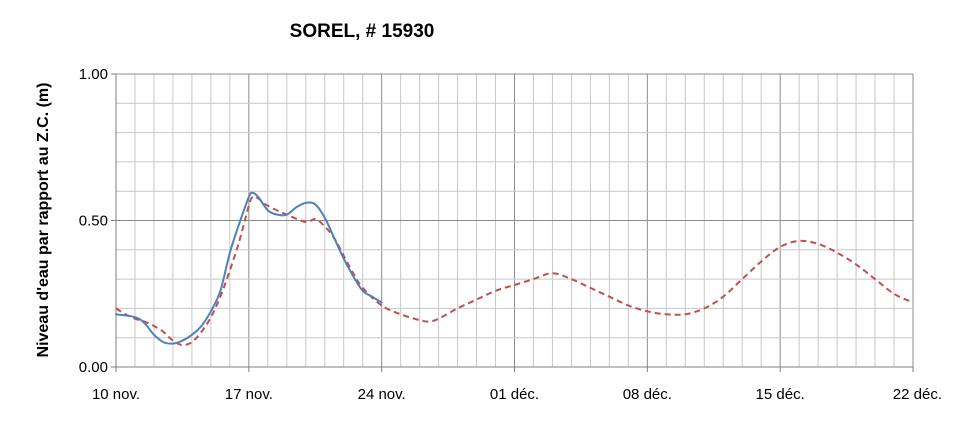 This screenshot has height=421, width=971. Describe the element at coordinates (93, 367) in the screenshot. I see `y-tick-label: 0.00` at that location.